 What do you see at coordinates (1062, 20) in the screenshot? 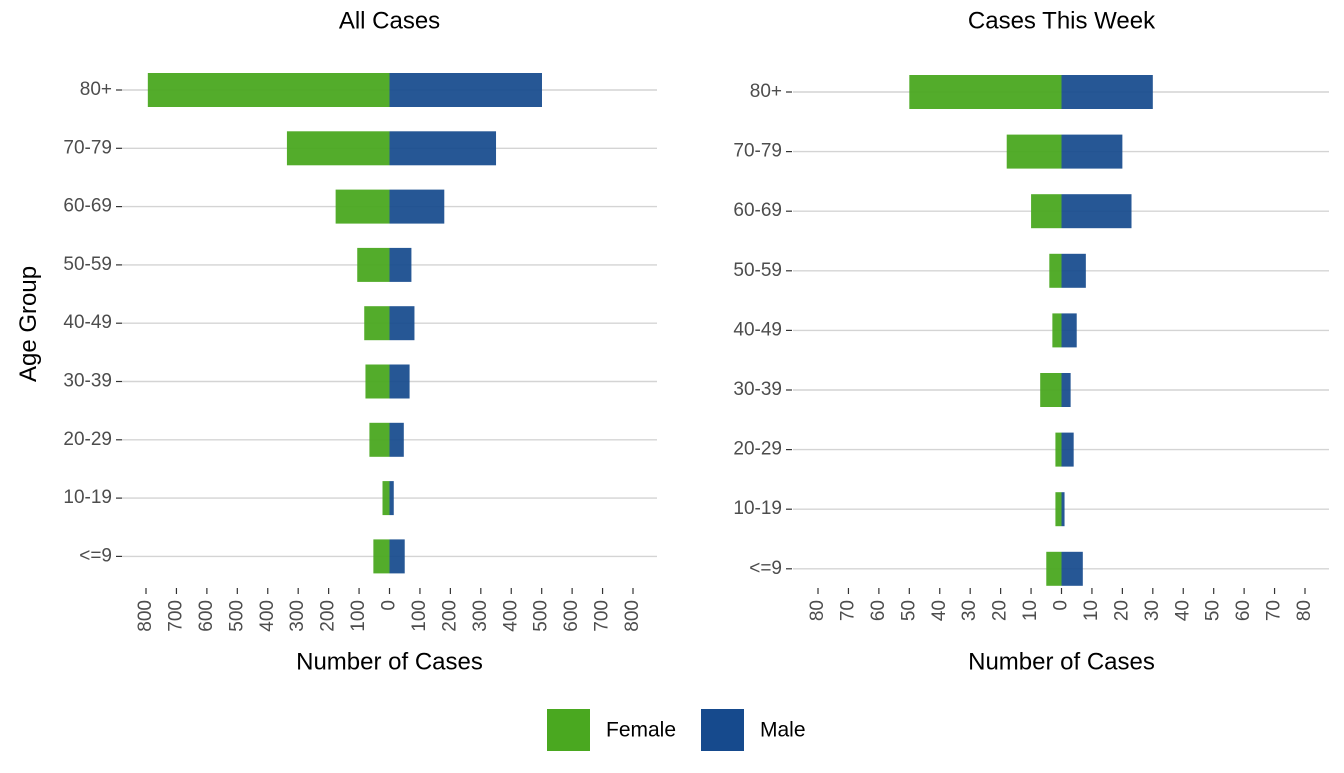
I see `chart-title: Cases This Week` at bounding box center [1062, 20].